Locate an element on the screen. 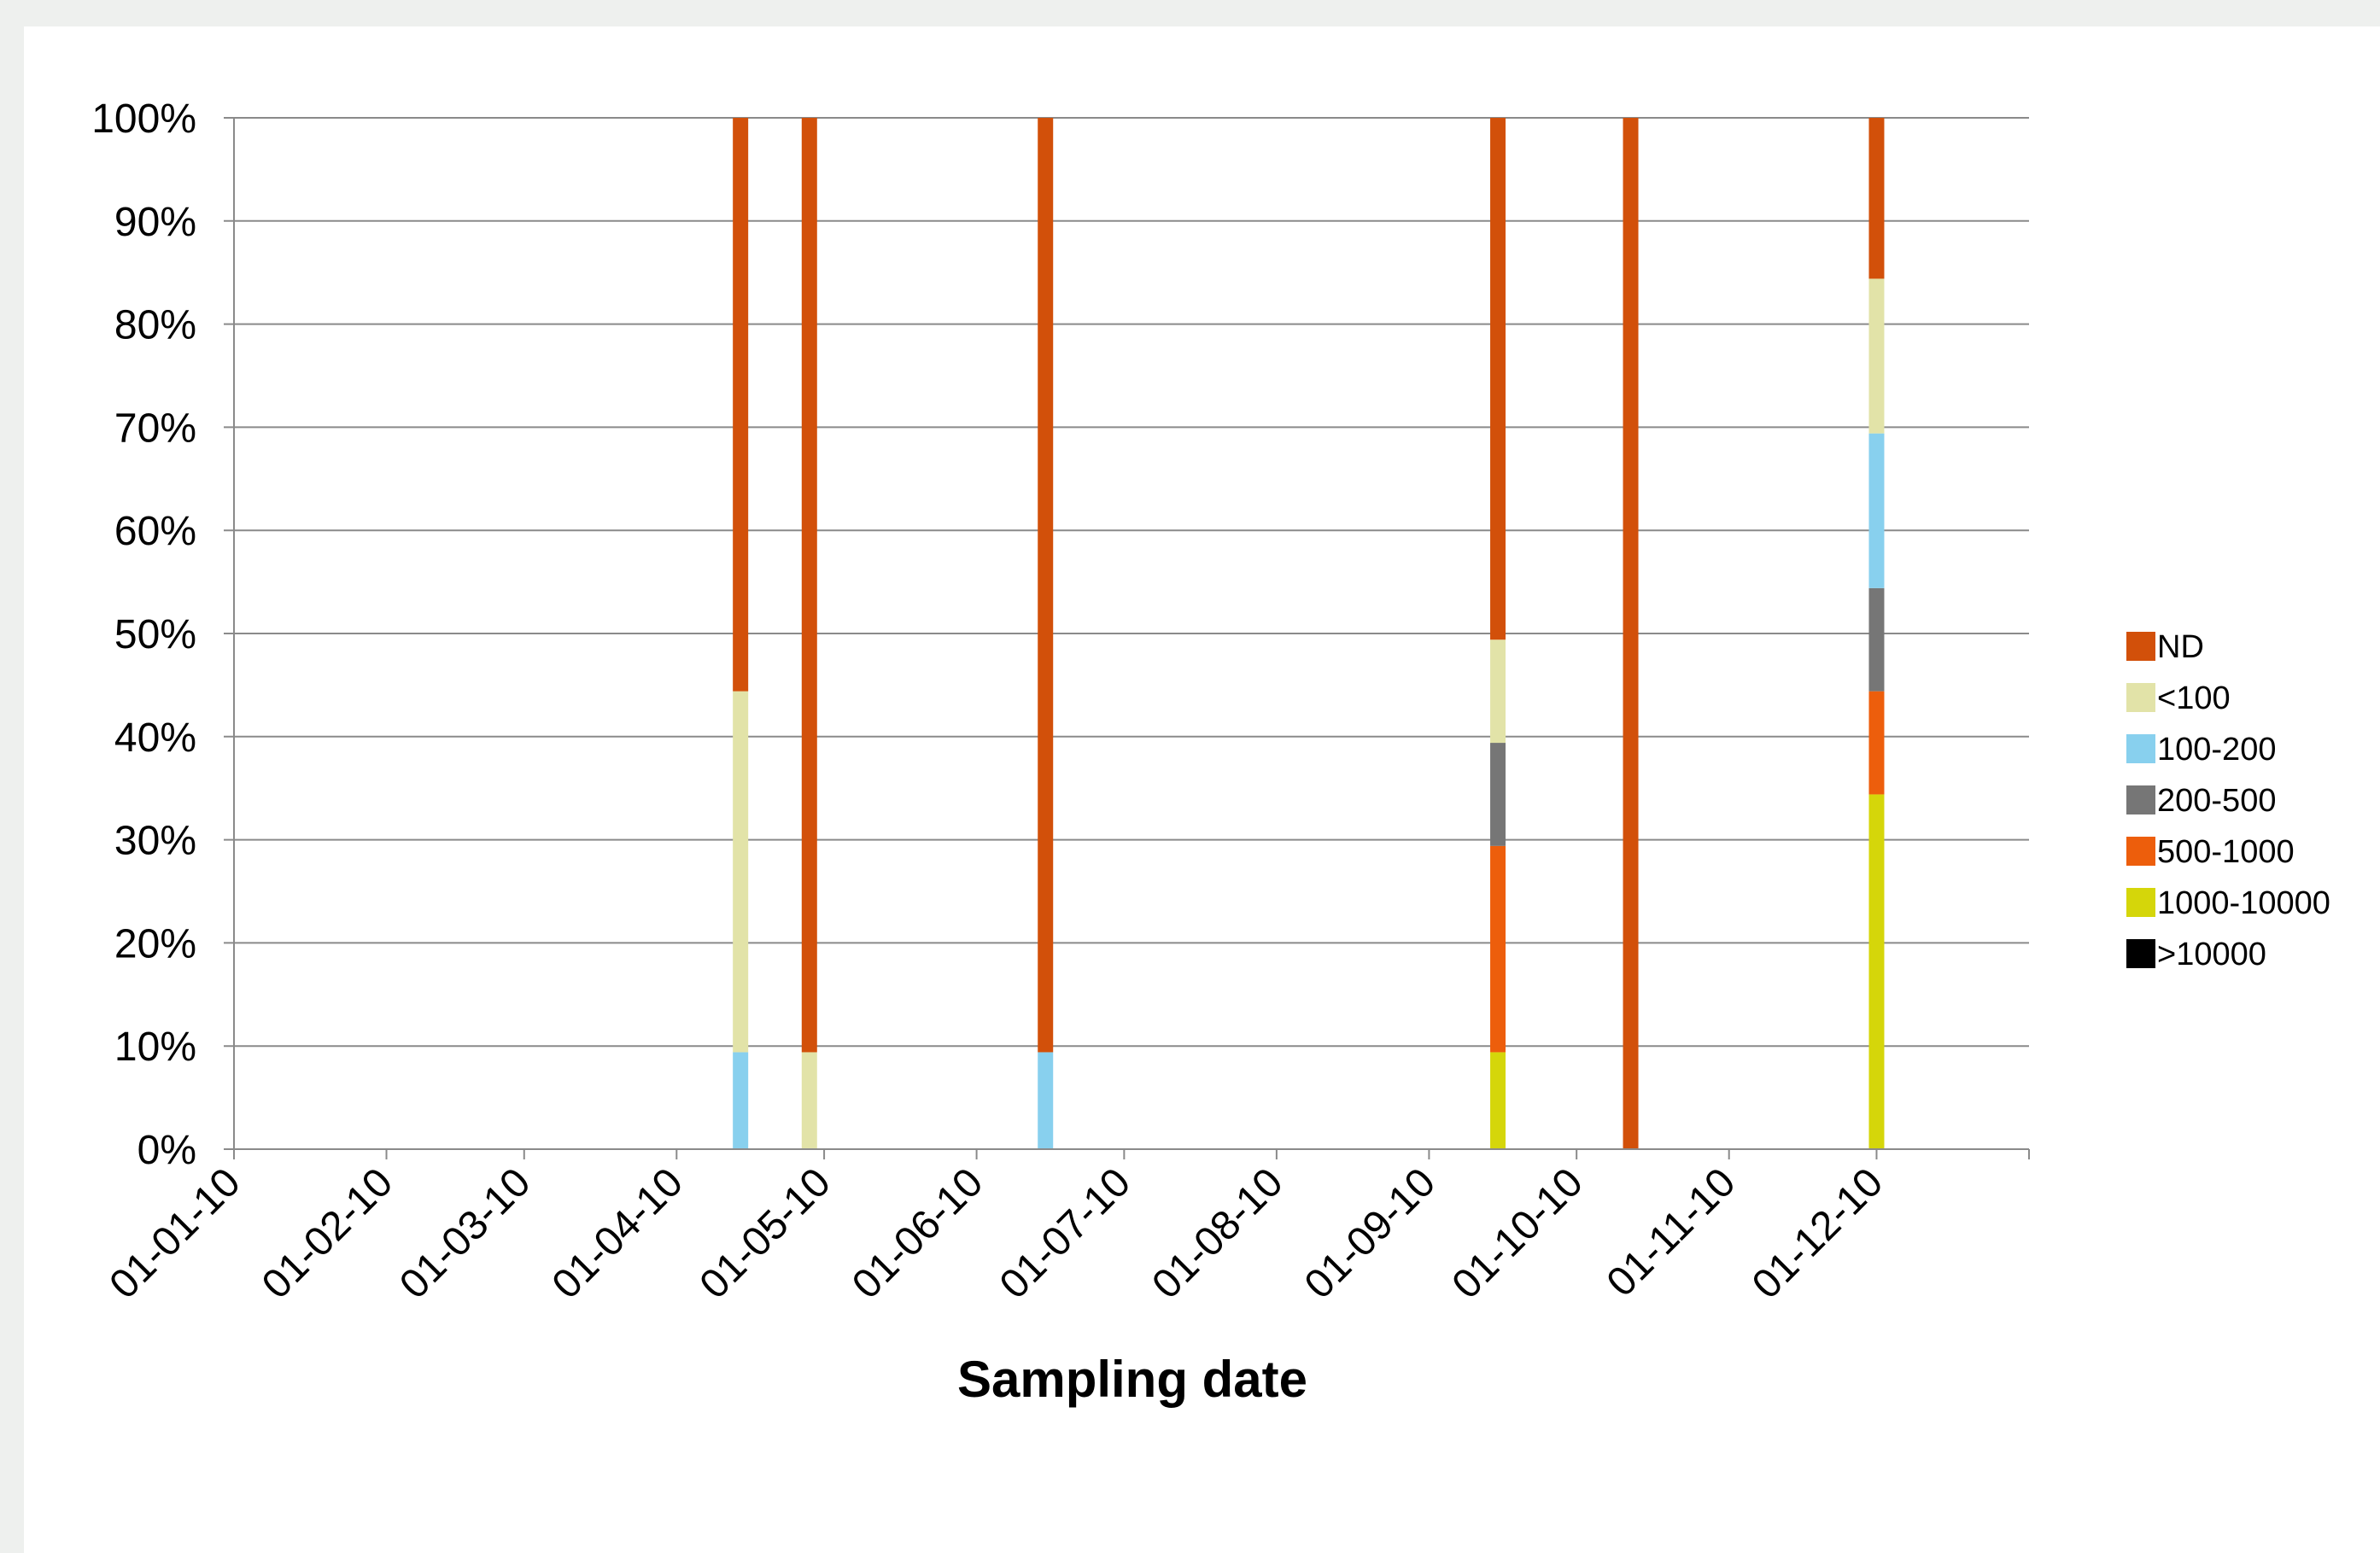 The width and height of the screenshot is (2380, 1553). x-tick-label: 01-02-10 is located at coordinates (328, 1233).